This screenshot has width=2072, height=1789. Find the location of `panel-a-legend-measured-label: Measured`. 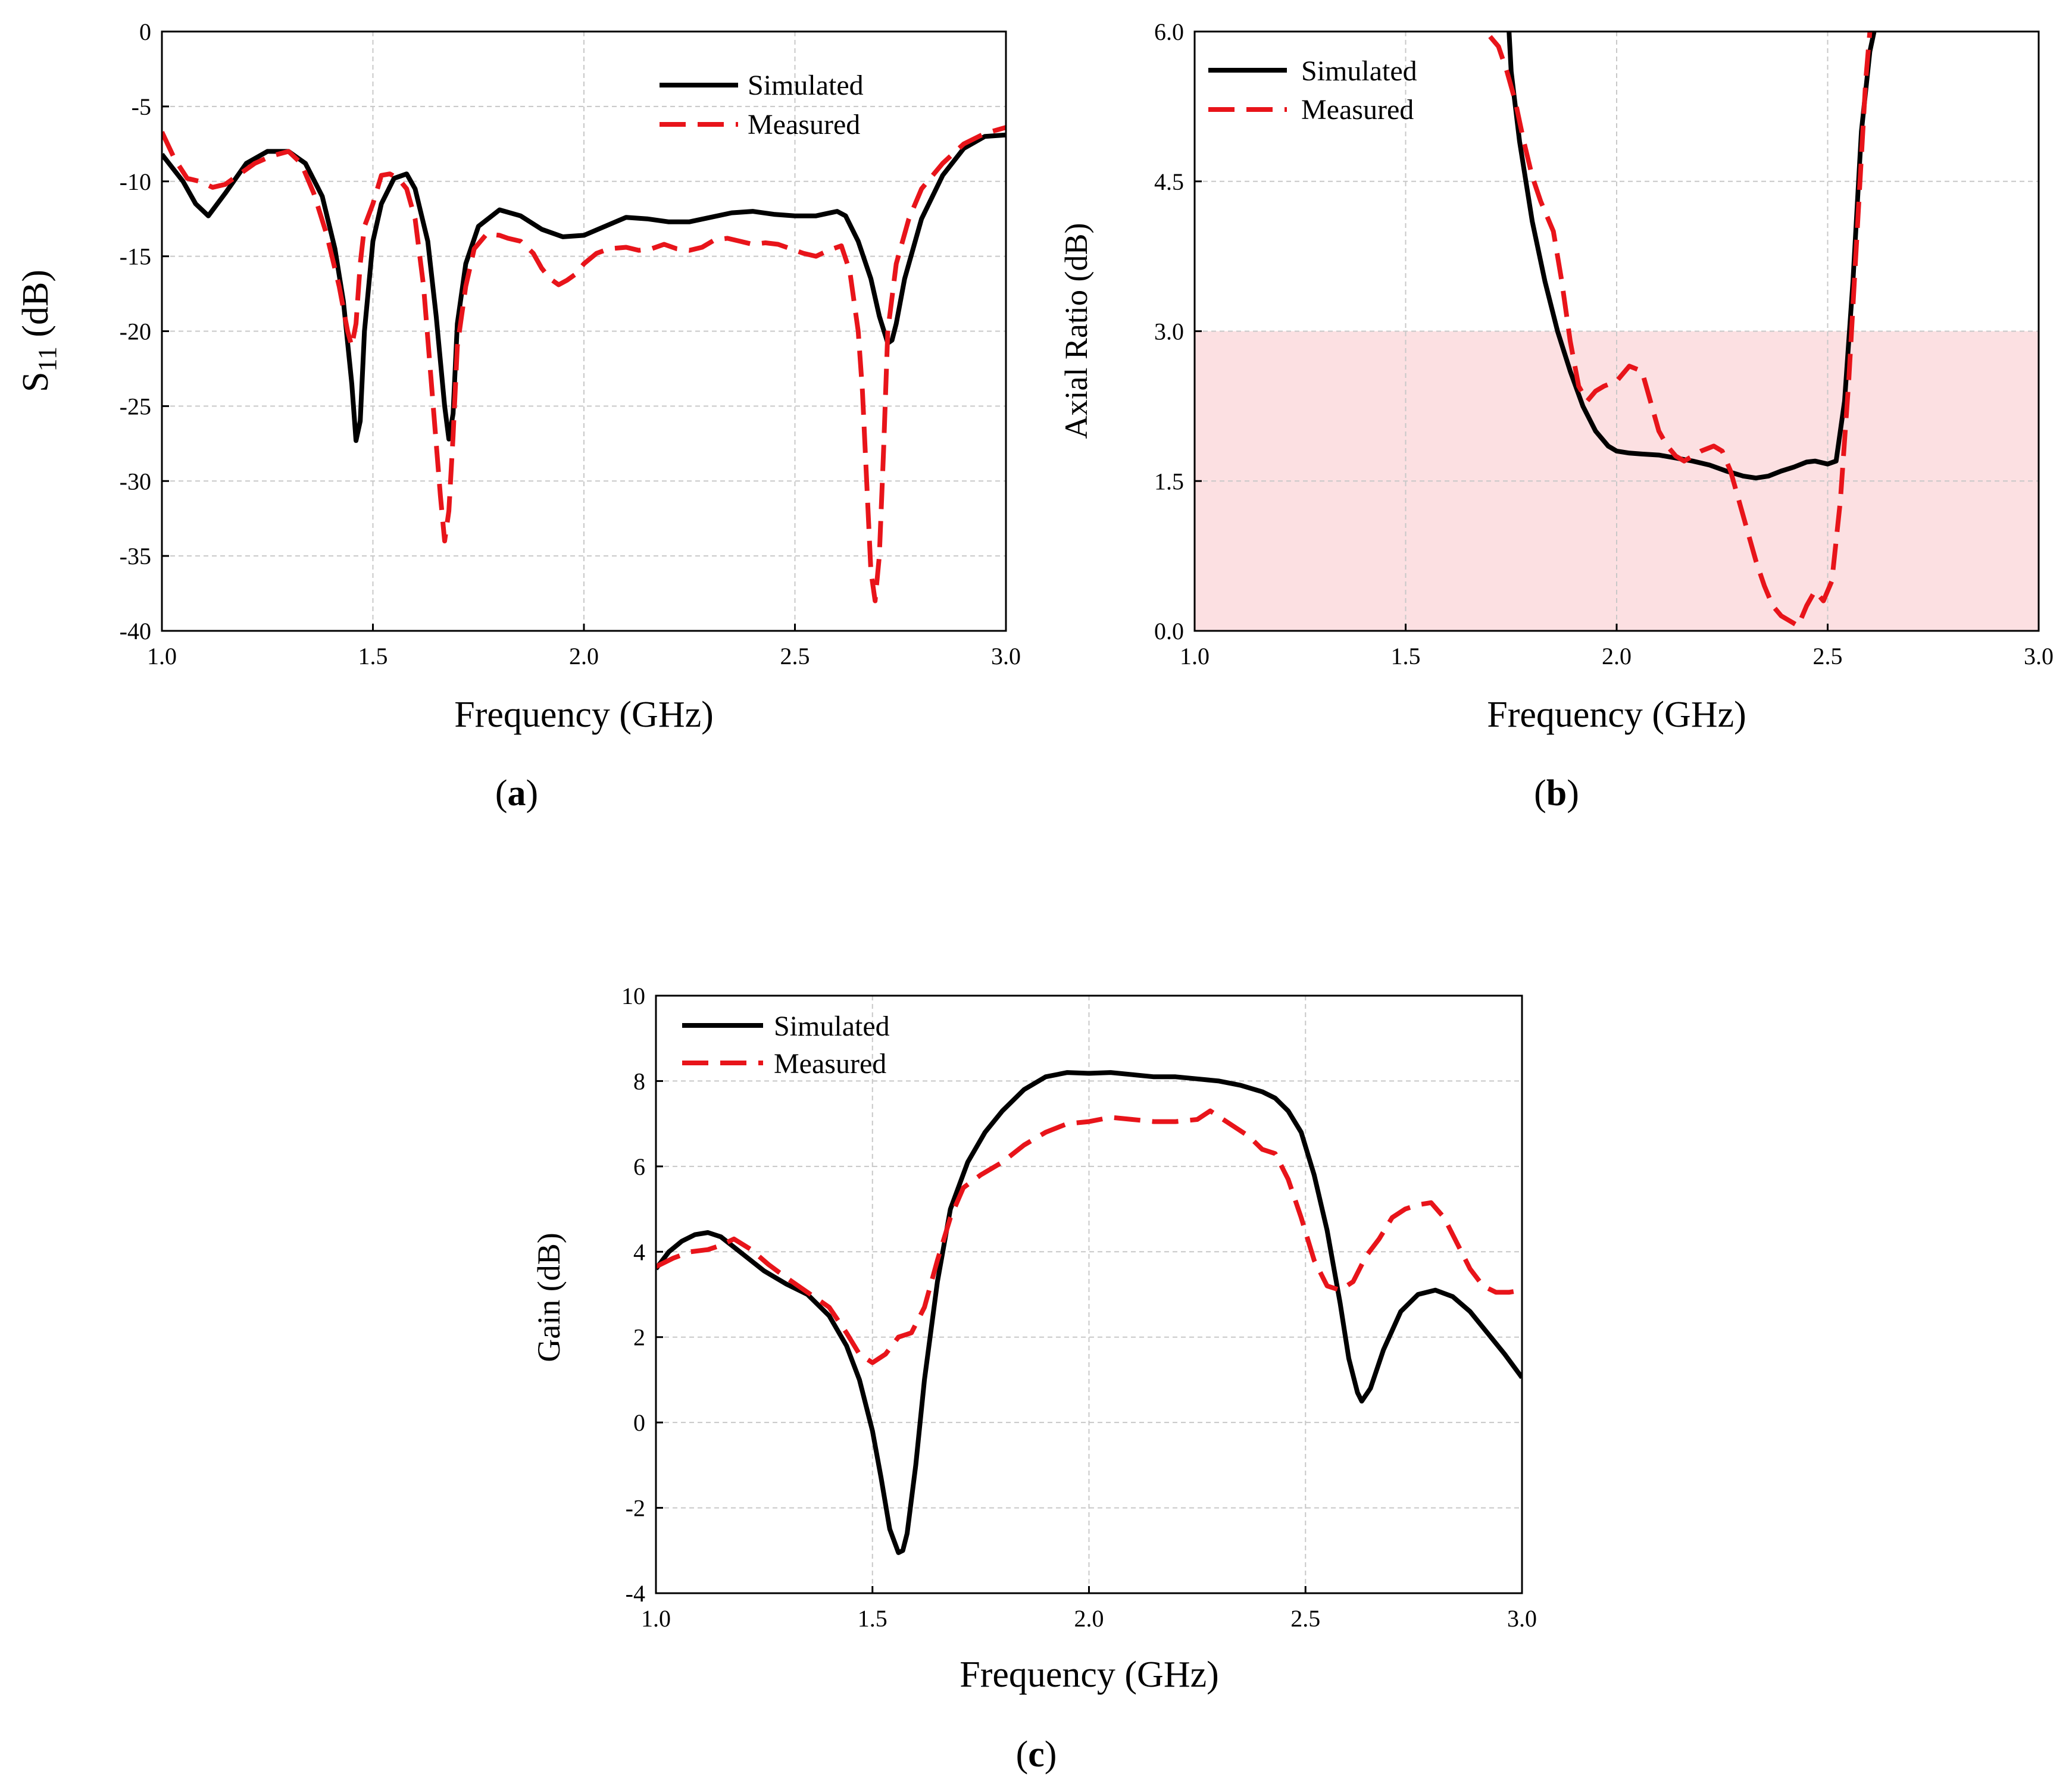

panel-a-legend-measured-label: Measured is located at coordinates (804, 124).